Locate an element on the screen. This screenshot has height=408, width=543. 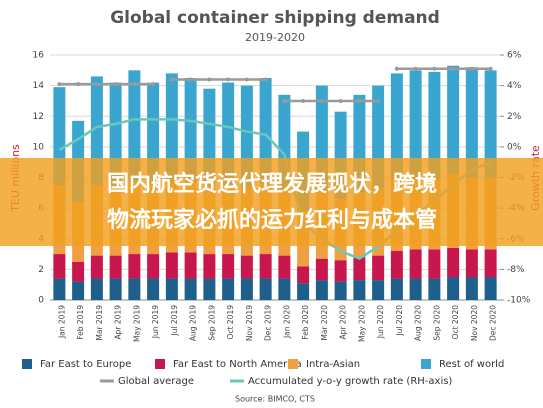
x-tick-label: Jul 2020 is located at coordinates (399, 321).